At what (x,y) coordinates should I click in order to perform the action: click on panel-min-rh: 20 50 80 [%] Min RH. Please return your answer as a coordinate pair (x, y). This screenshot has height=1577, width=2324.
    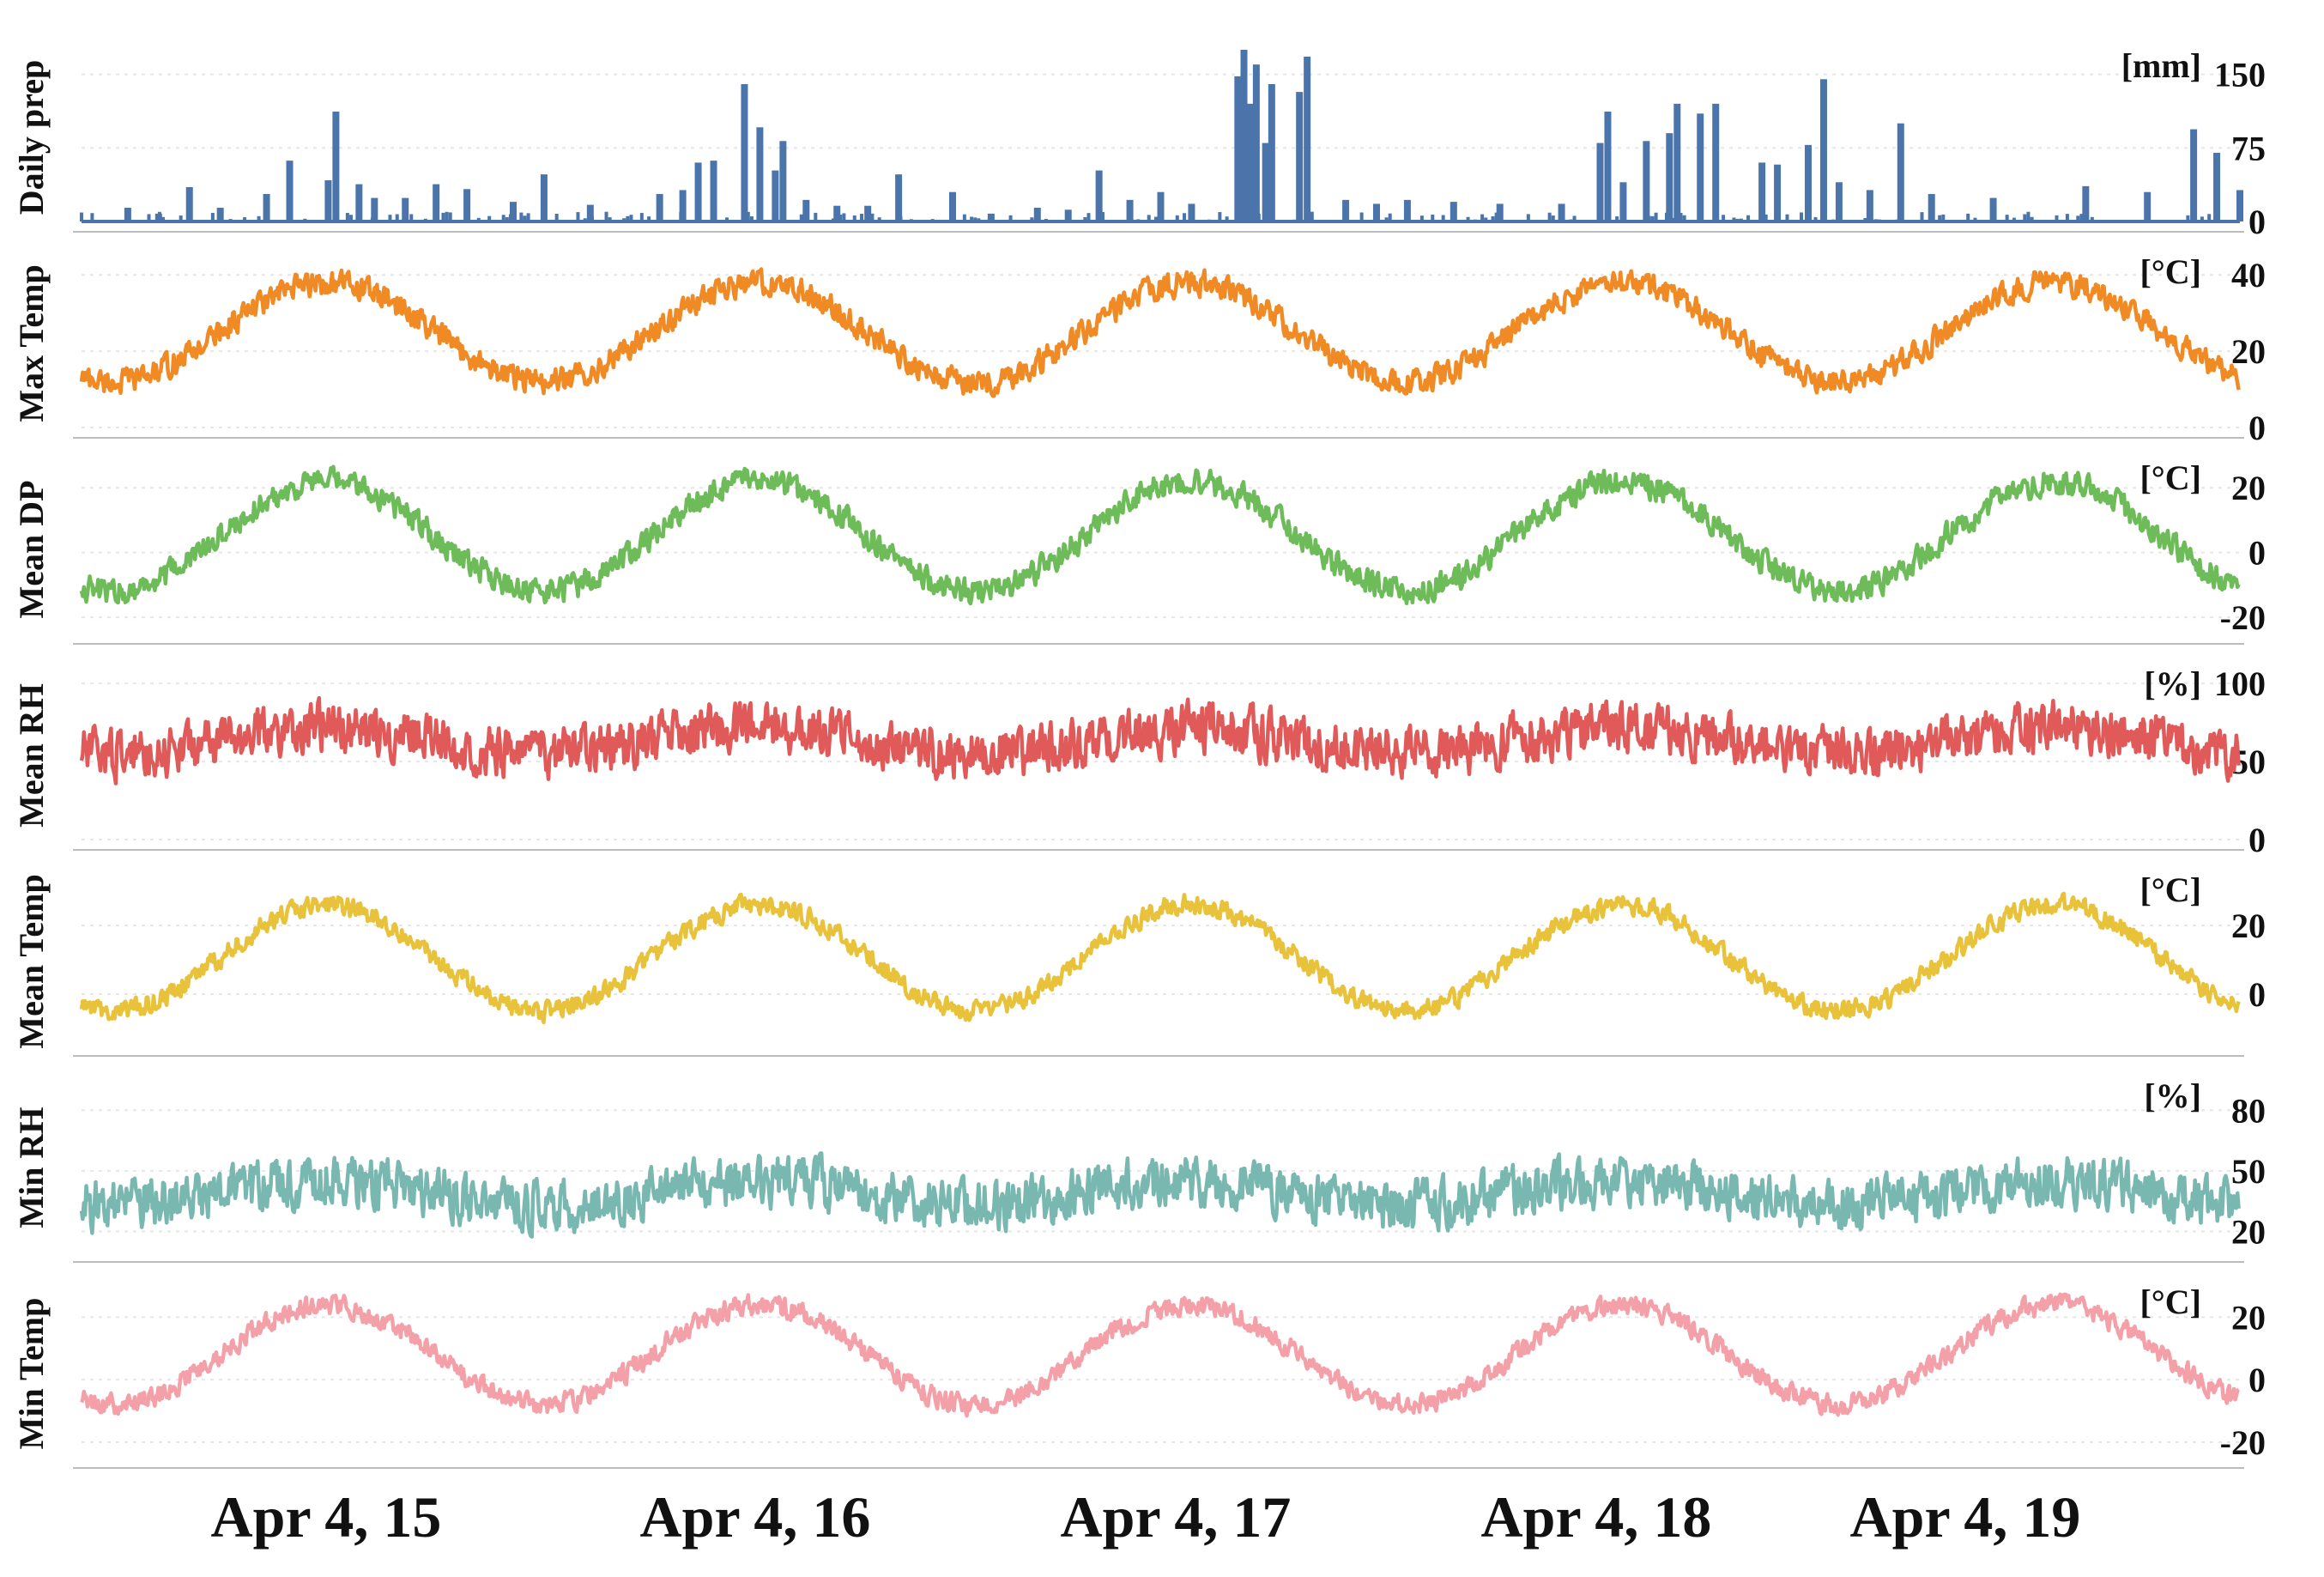
    Looking at the image, I should click on (1139, 1170).